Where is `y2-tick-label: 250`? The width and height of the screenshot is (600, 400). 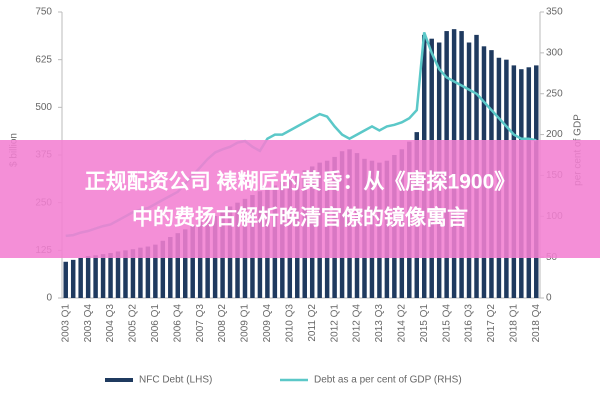 y2-tick-label: 250 is located at coordinates (554, 93).